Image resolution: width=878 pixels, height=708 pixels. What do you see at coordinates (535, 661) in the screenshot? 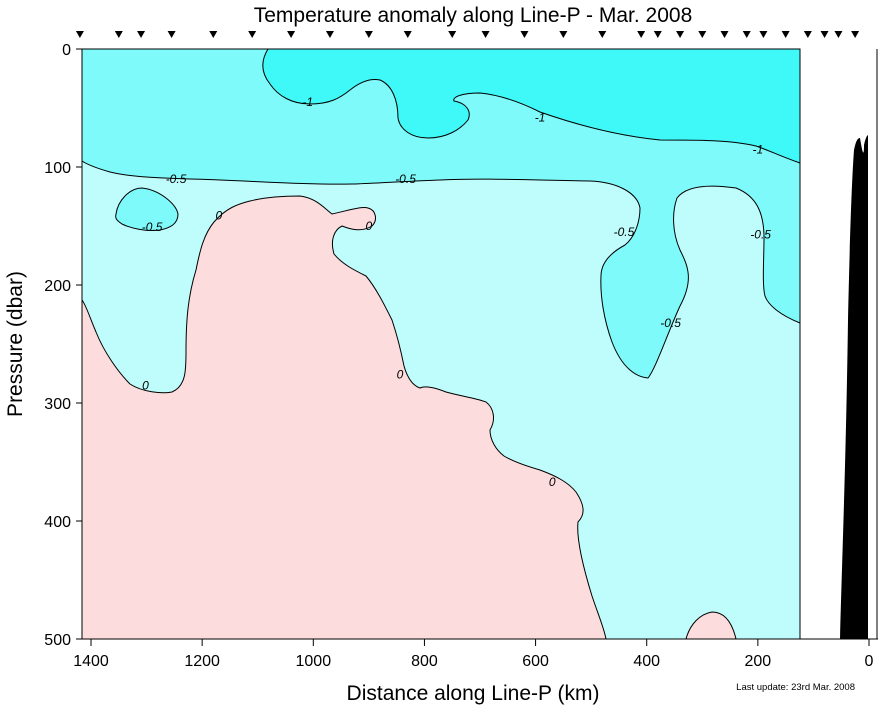
I see `x-tick-label-600: 600` at bounding box center [535, 661].